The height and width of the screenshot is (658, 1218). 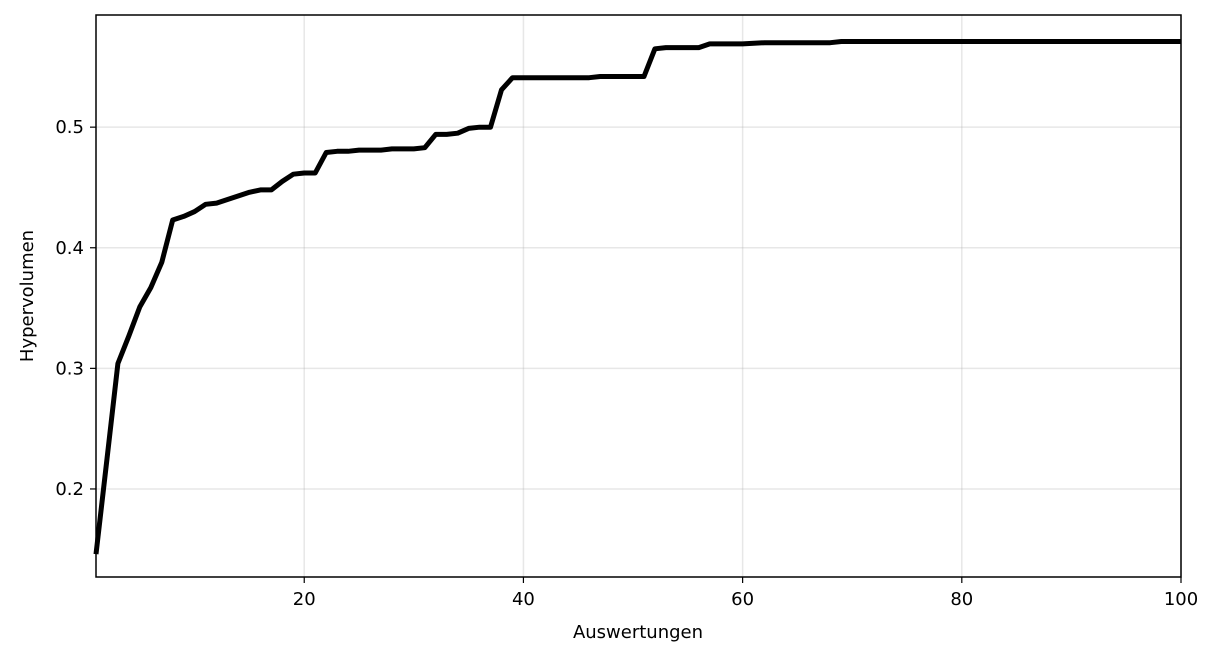 I want to click on x-tick-label: 40, so click(x=523, y=599).